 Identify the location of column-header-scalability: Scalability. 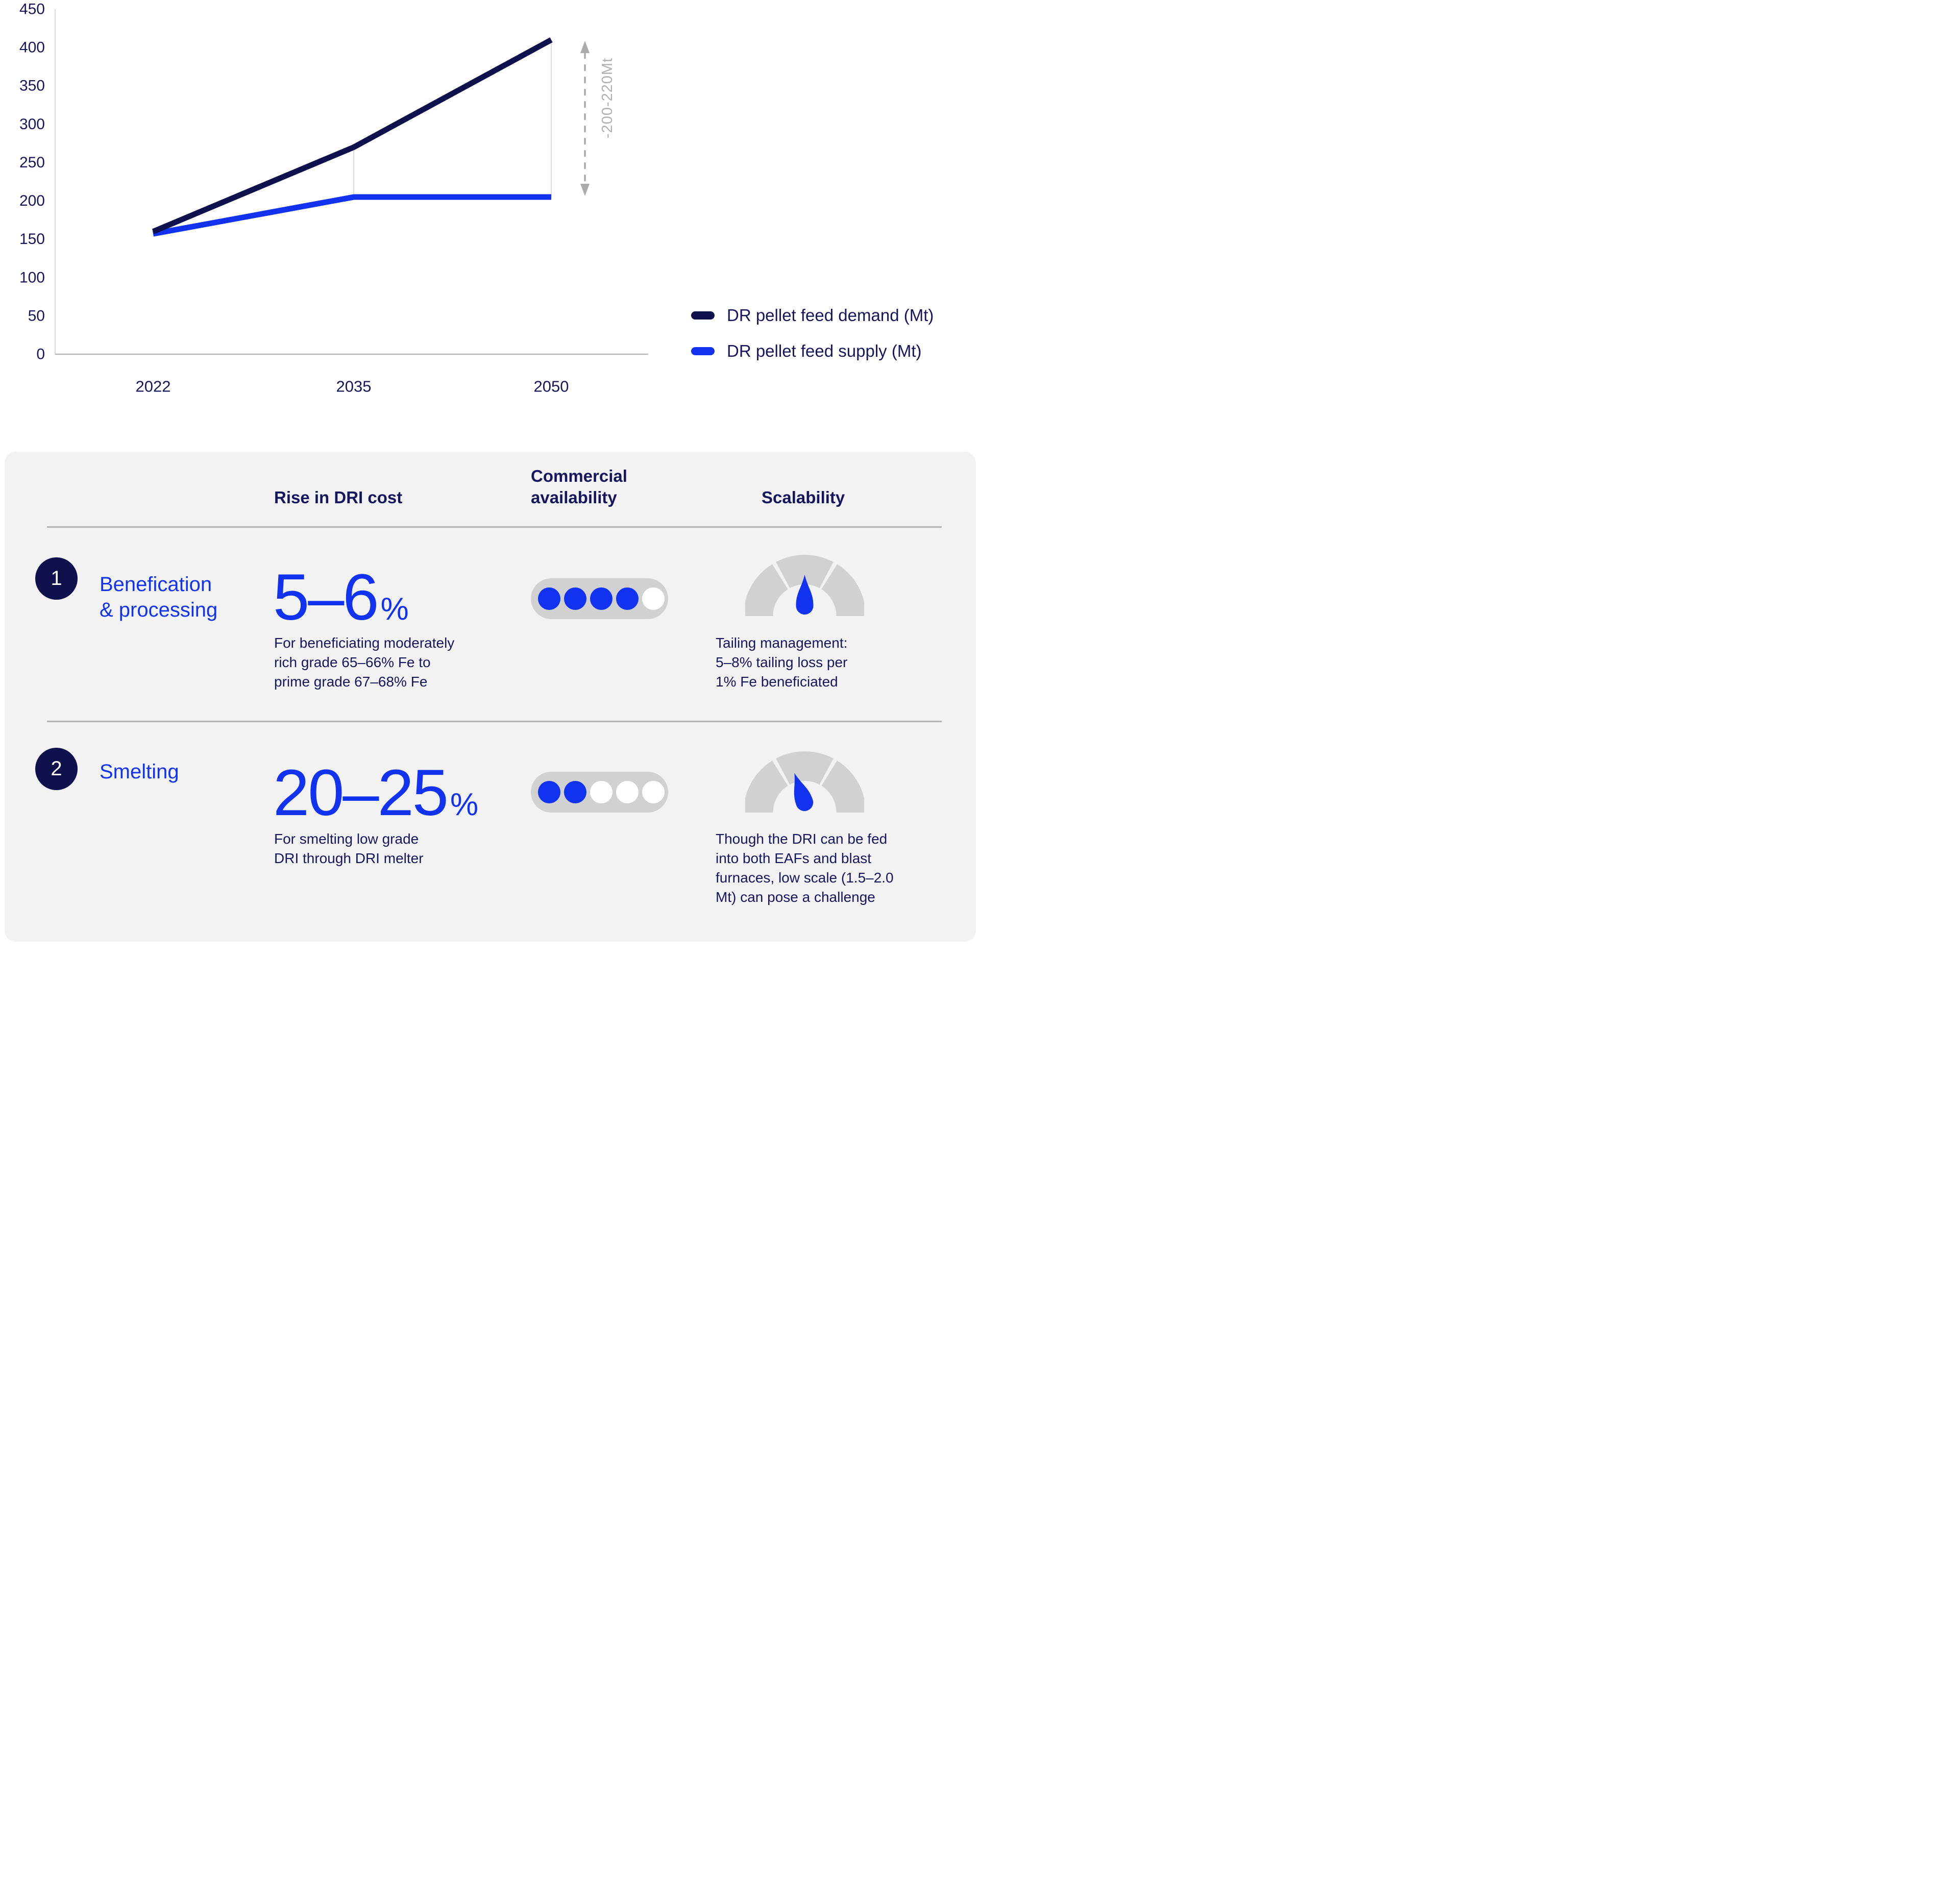
(803, 497).